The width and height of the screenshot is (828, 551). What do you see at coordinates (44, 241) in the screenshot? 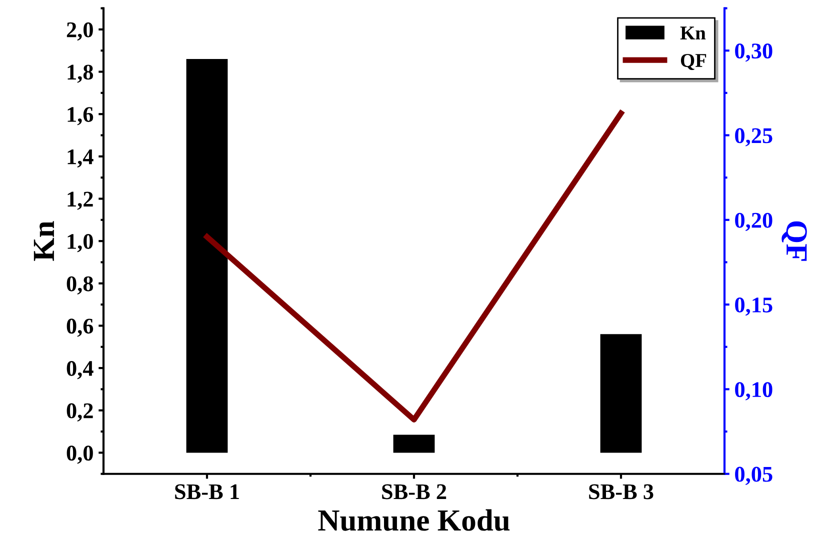
I see `y-axis-title: Kn` at bounding box center [44, 241].